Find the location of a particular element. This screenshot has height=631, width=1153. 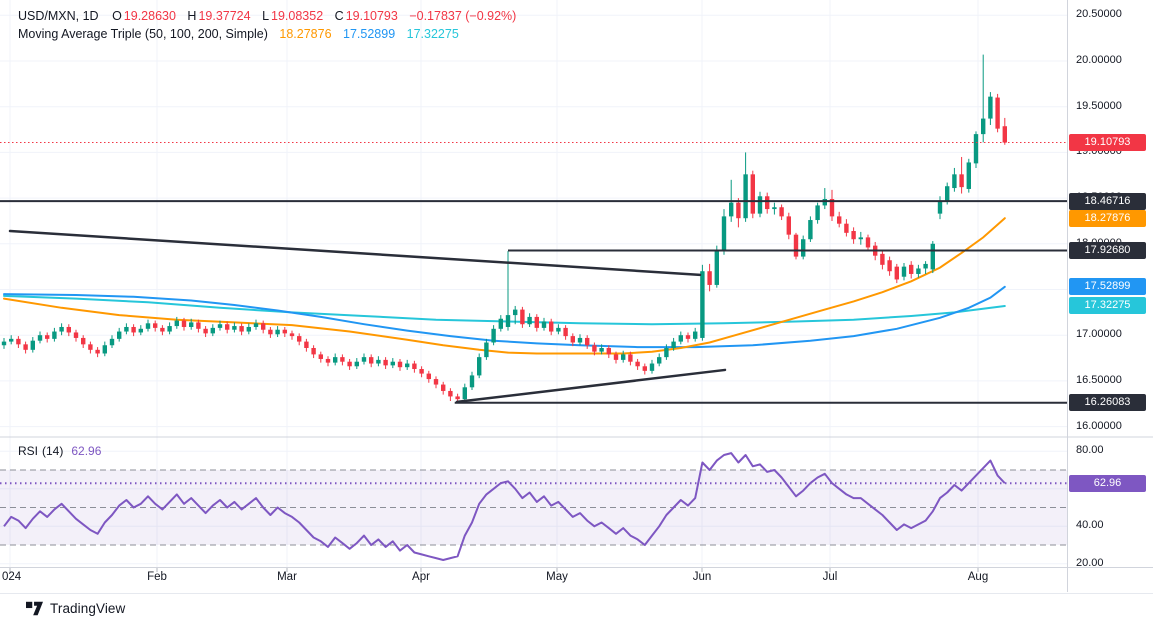

badge-last-price: 19.10793 is located at coordinates (1107, 143).